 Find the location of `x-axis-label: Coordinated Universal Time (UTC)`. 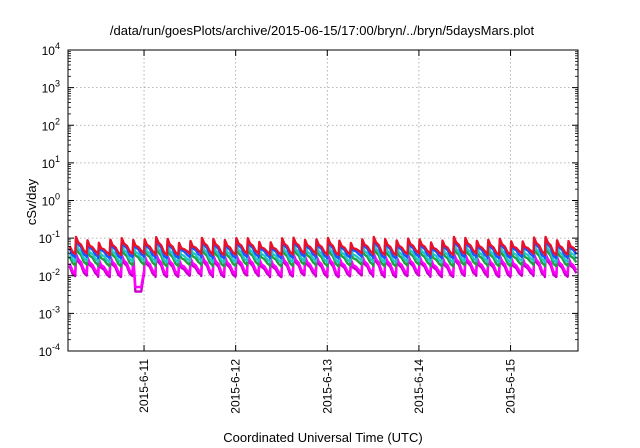

x-axis-label: Coordinated Universal Time (UTC) is located at coordinates (322, 437).